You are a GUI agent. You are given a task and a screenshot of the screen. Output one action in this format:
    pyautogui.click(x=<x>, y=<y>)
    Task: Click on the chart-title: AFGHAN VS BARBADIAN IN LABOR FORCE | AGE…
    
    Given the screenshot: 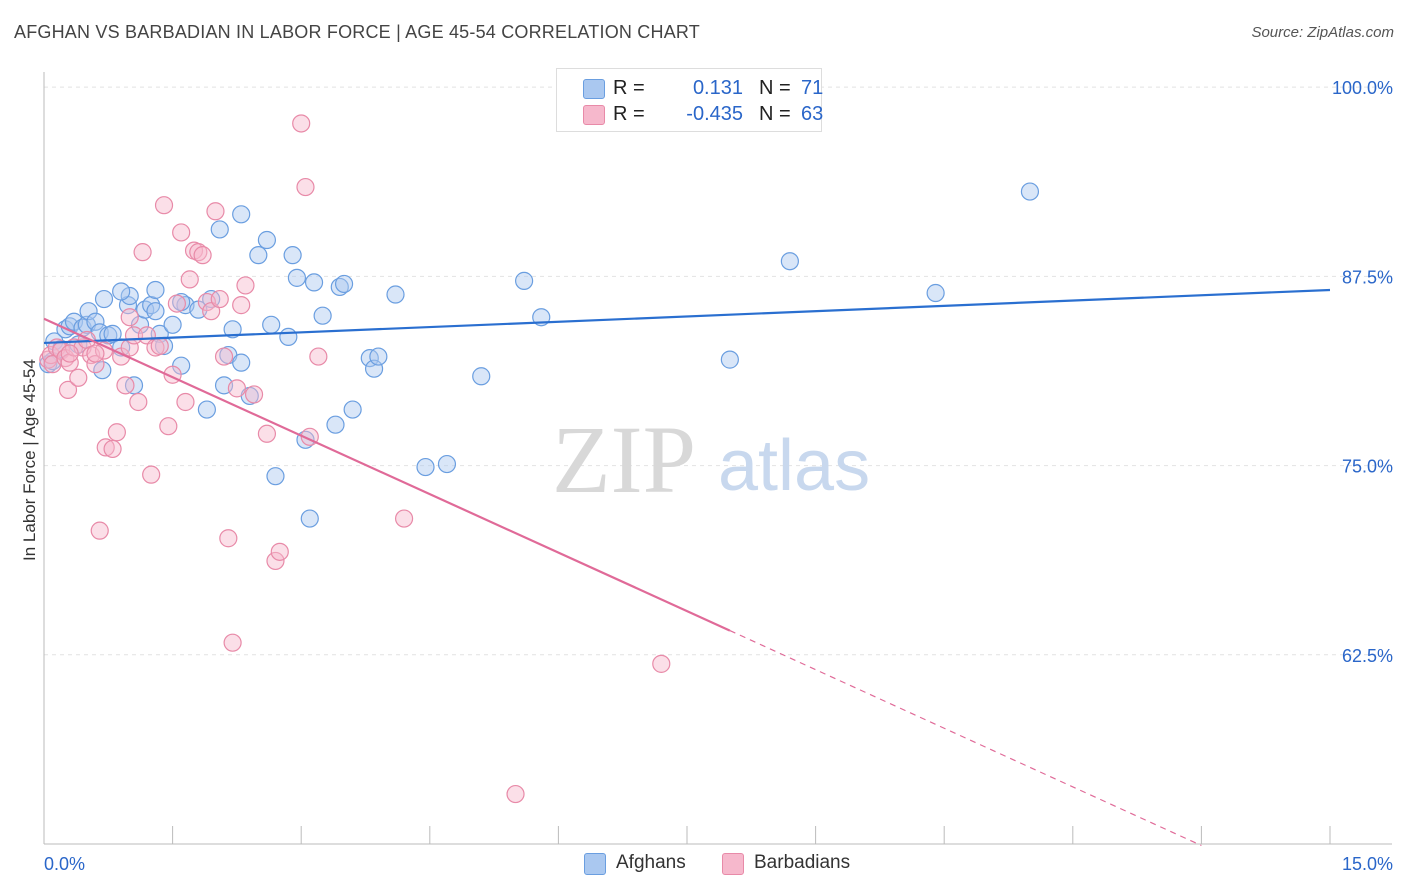 What is the action you would take?
    pyautogui.click(x=357, y=32)
    